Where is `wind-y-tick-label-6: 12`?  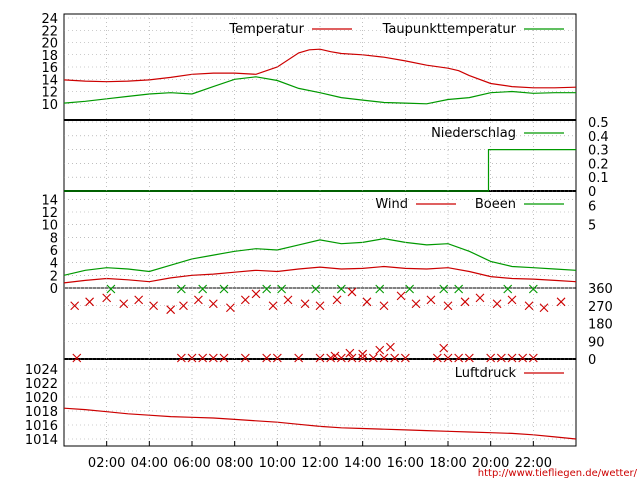
wind-y-tick-label-6: 12 is located at coordinates (49, 213).